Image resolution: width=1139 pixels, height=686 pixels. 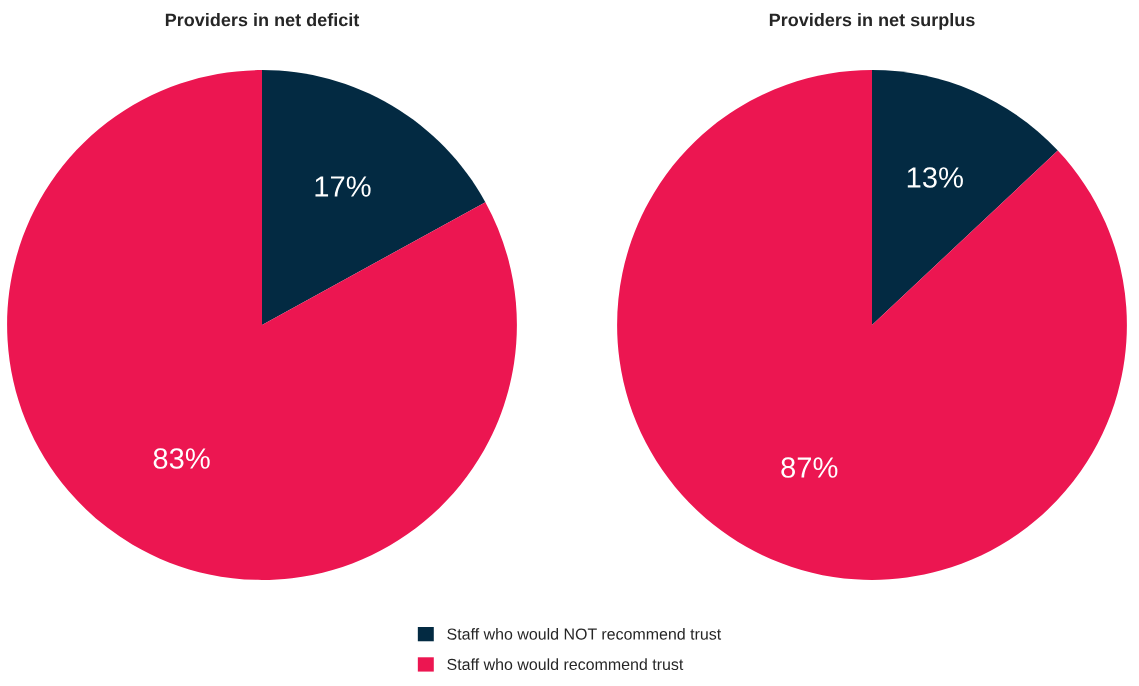 I want to click on chart-title: Providers in net surplus, so click(x=872, y=21).